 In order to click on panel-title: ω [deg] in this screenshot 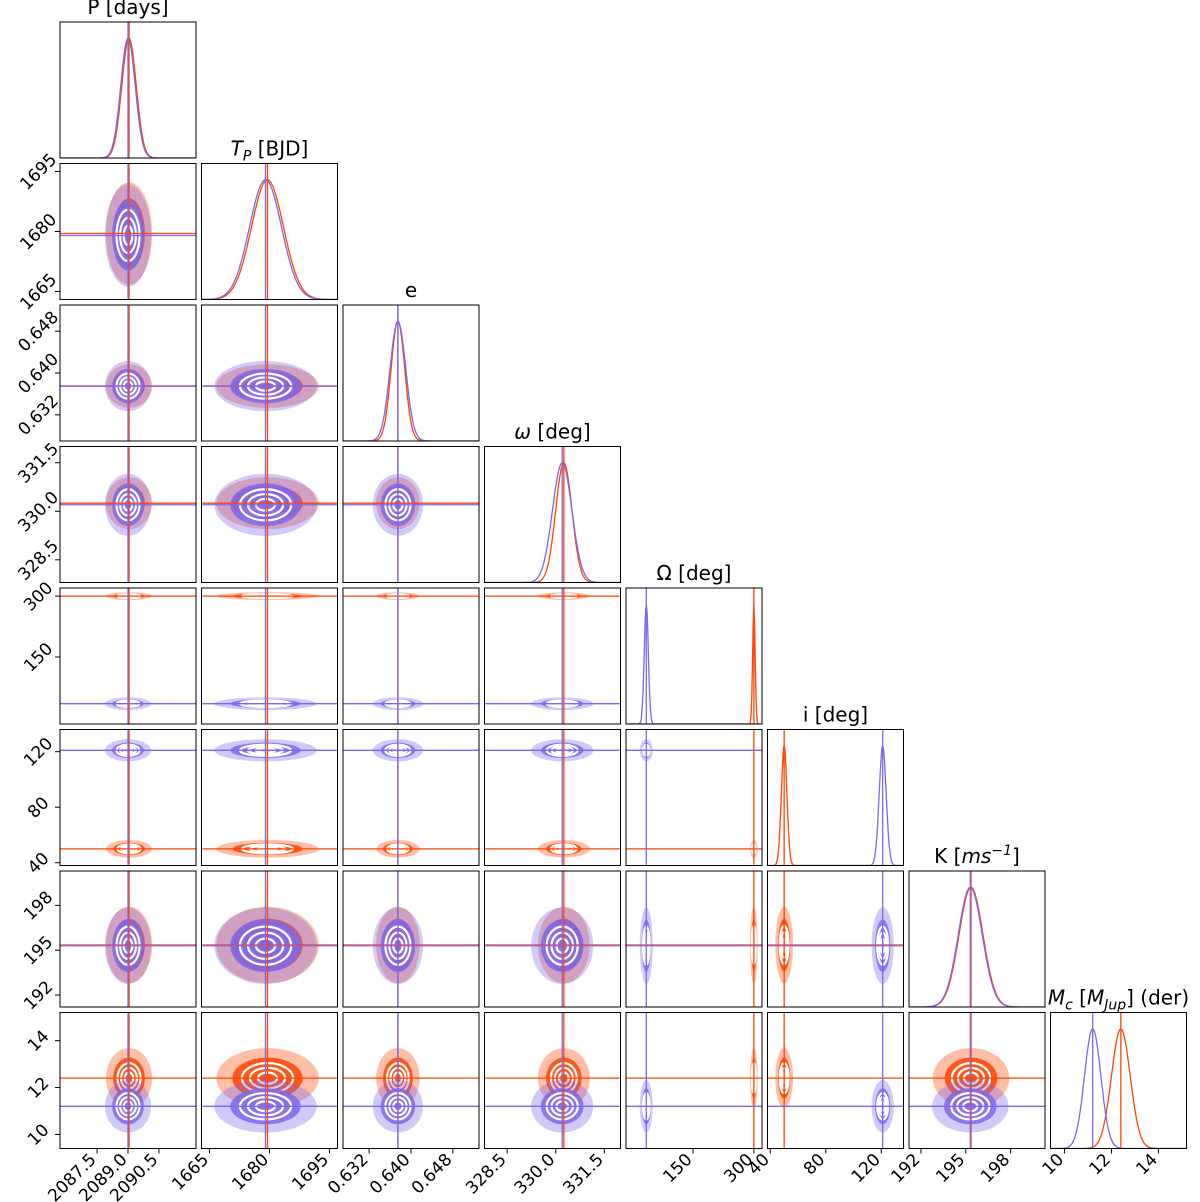, I will do `click(552, 432)`.